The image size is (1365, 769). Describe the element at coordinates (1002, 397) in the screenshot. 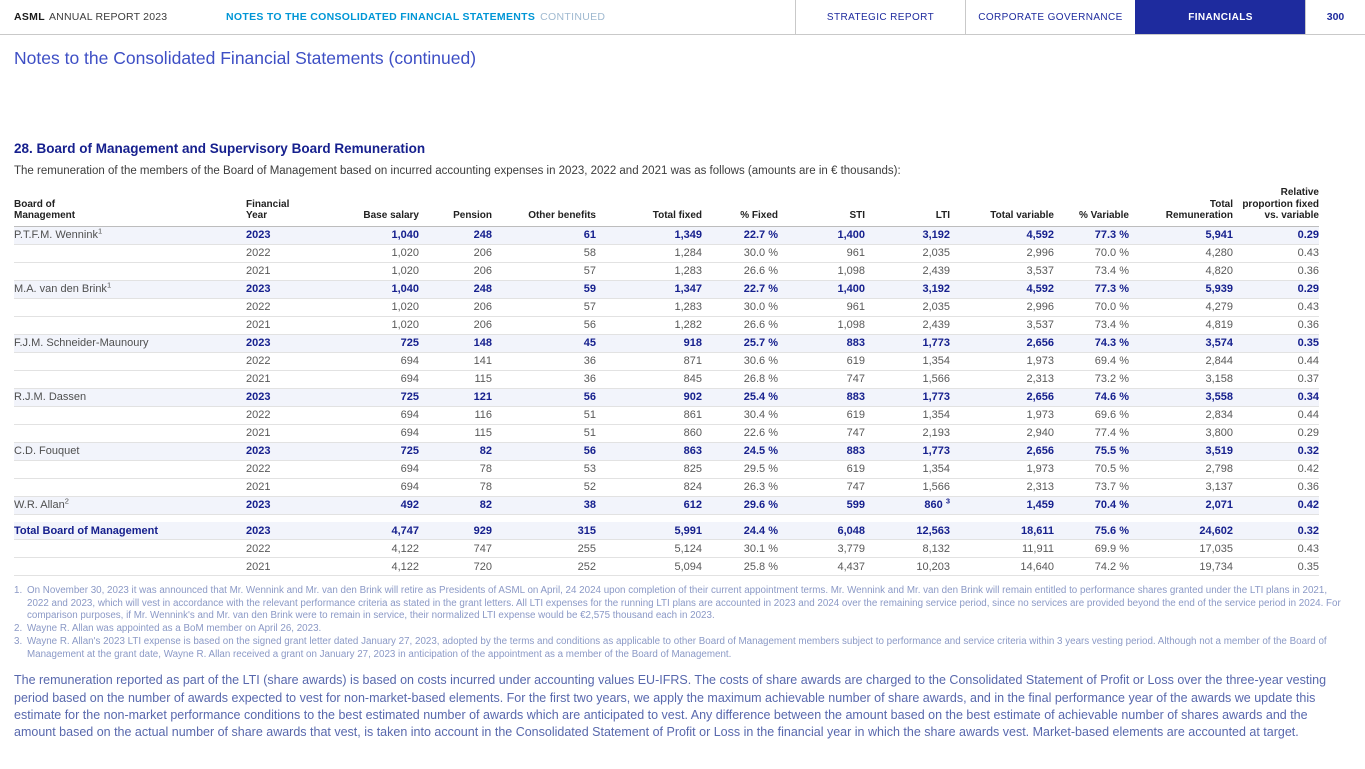

I see `table-cell: 2,656` at that location.